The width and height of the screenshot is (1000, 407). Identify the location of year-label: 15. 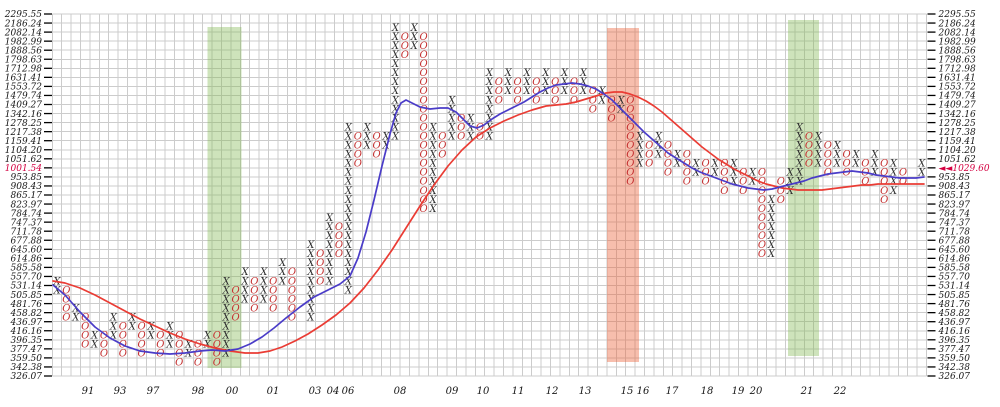
(627, 391).